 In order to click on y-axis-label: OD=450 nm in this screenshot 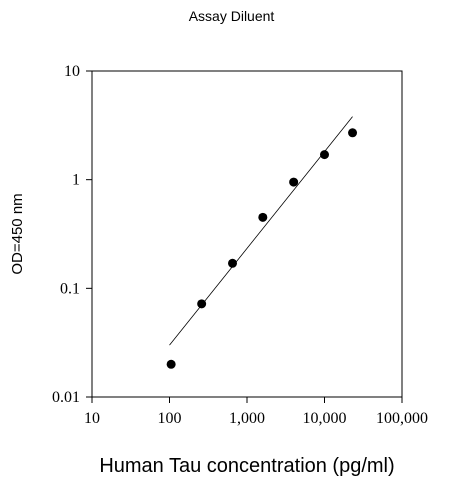, I will do `click(17, 233)`.